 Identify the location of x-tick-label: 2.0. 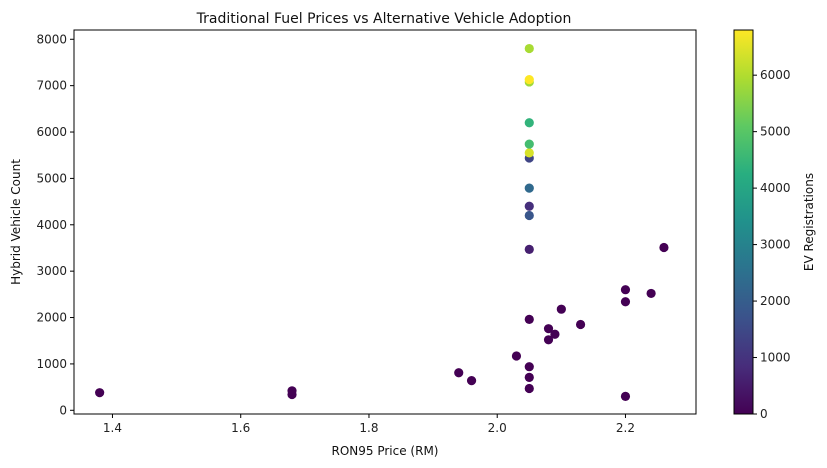
(497, 428).